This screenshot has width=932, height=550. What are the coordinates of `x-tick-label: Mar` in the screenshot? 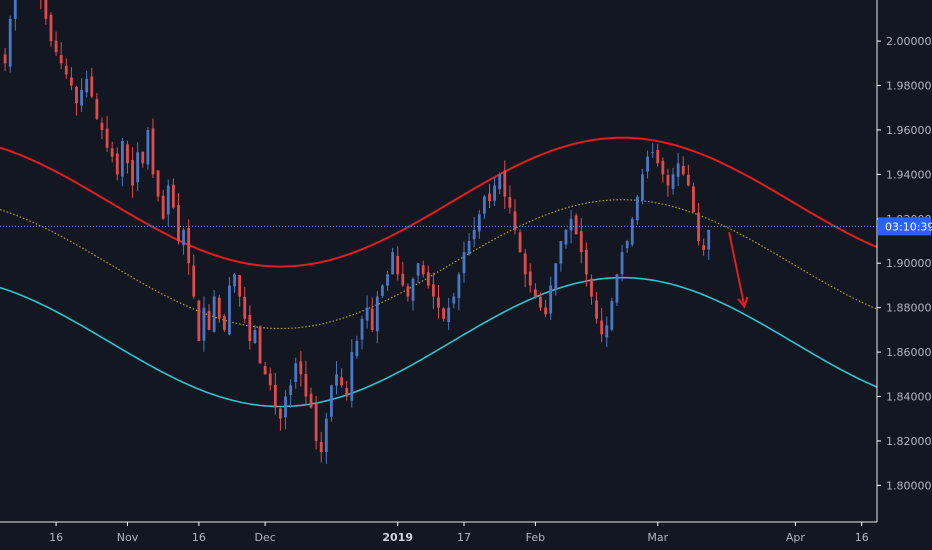 It's located at (657, 537).